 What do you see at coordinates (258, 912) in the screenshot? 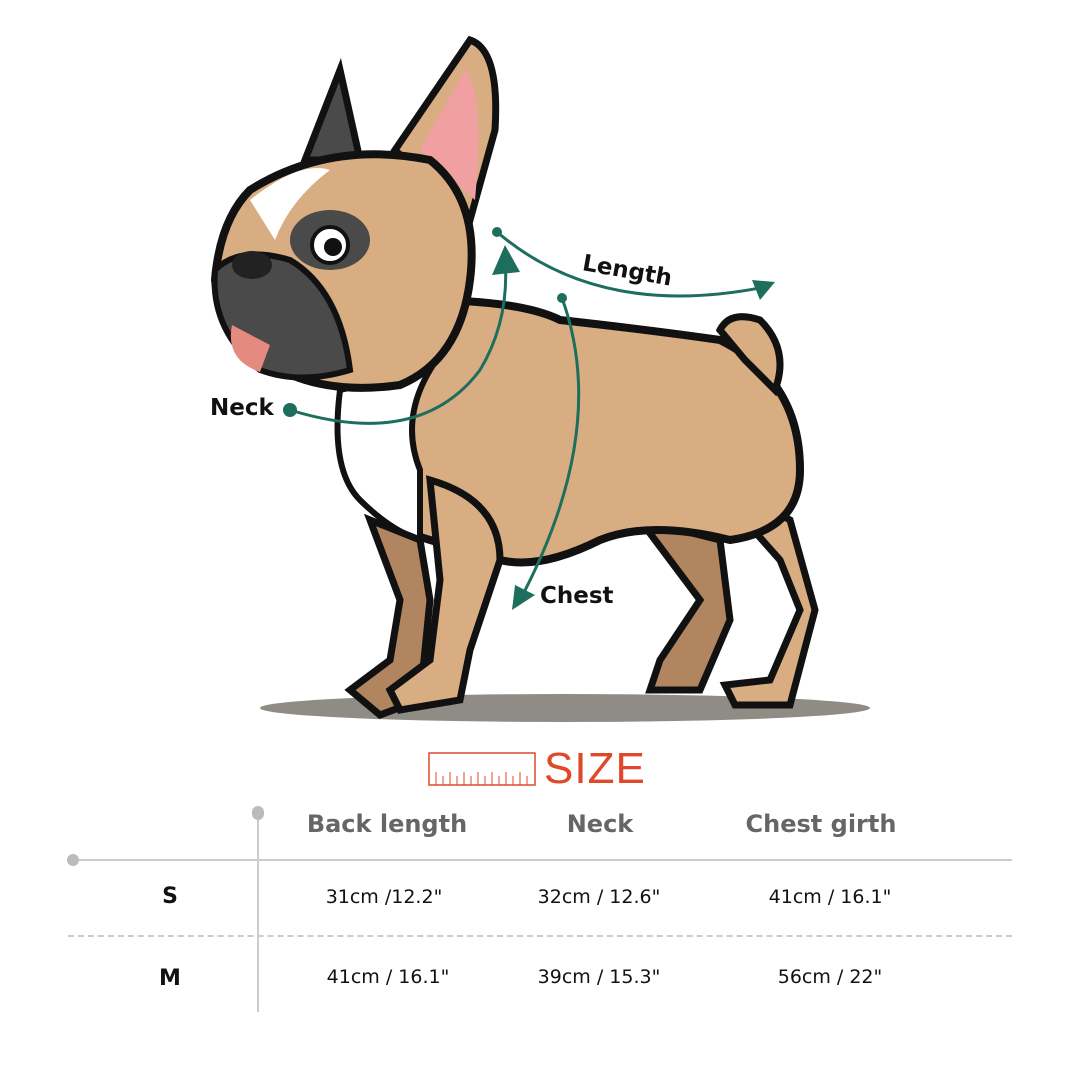
I see `vertical-divider` at bounding box center [258, 912].